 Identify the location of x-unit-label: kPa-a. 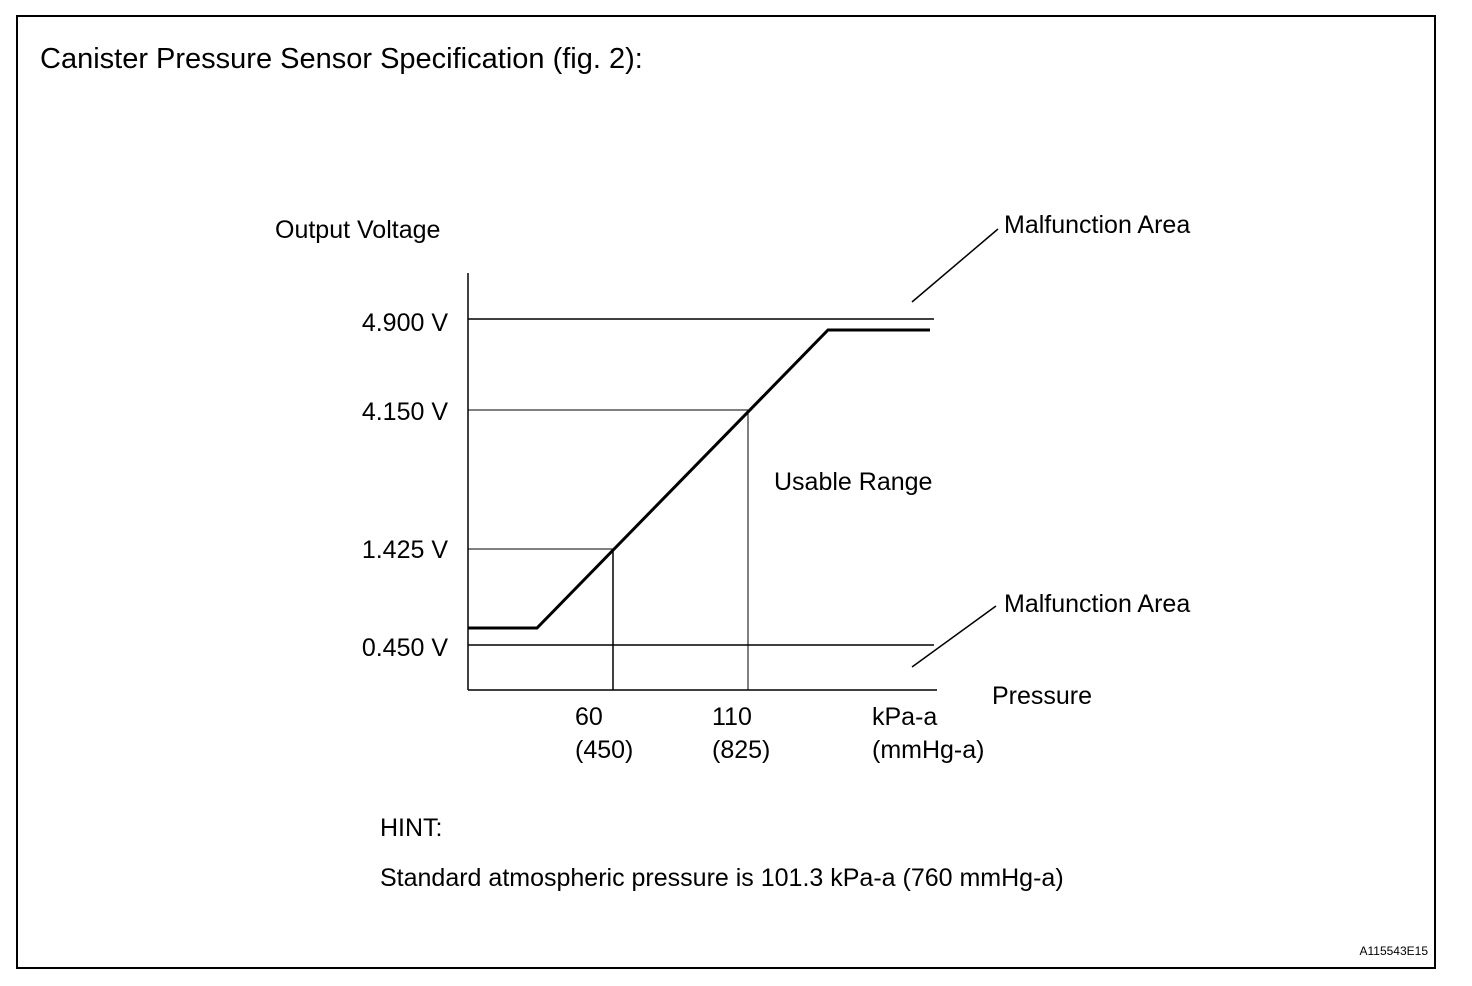
(904, 717).